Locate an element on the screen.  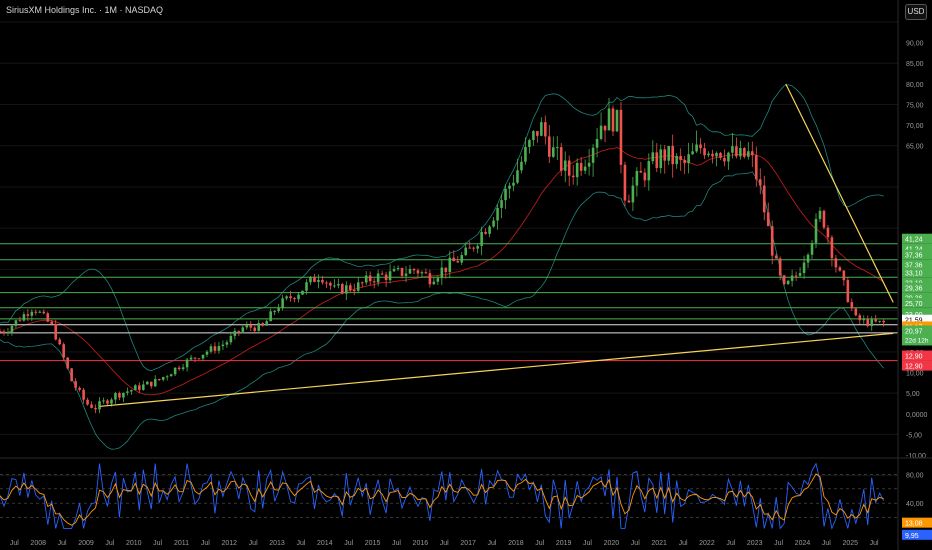
time-axis-label: 2019 is located at coordinates (564, 543).